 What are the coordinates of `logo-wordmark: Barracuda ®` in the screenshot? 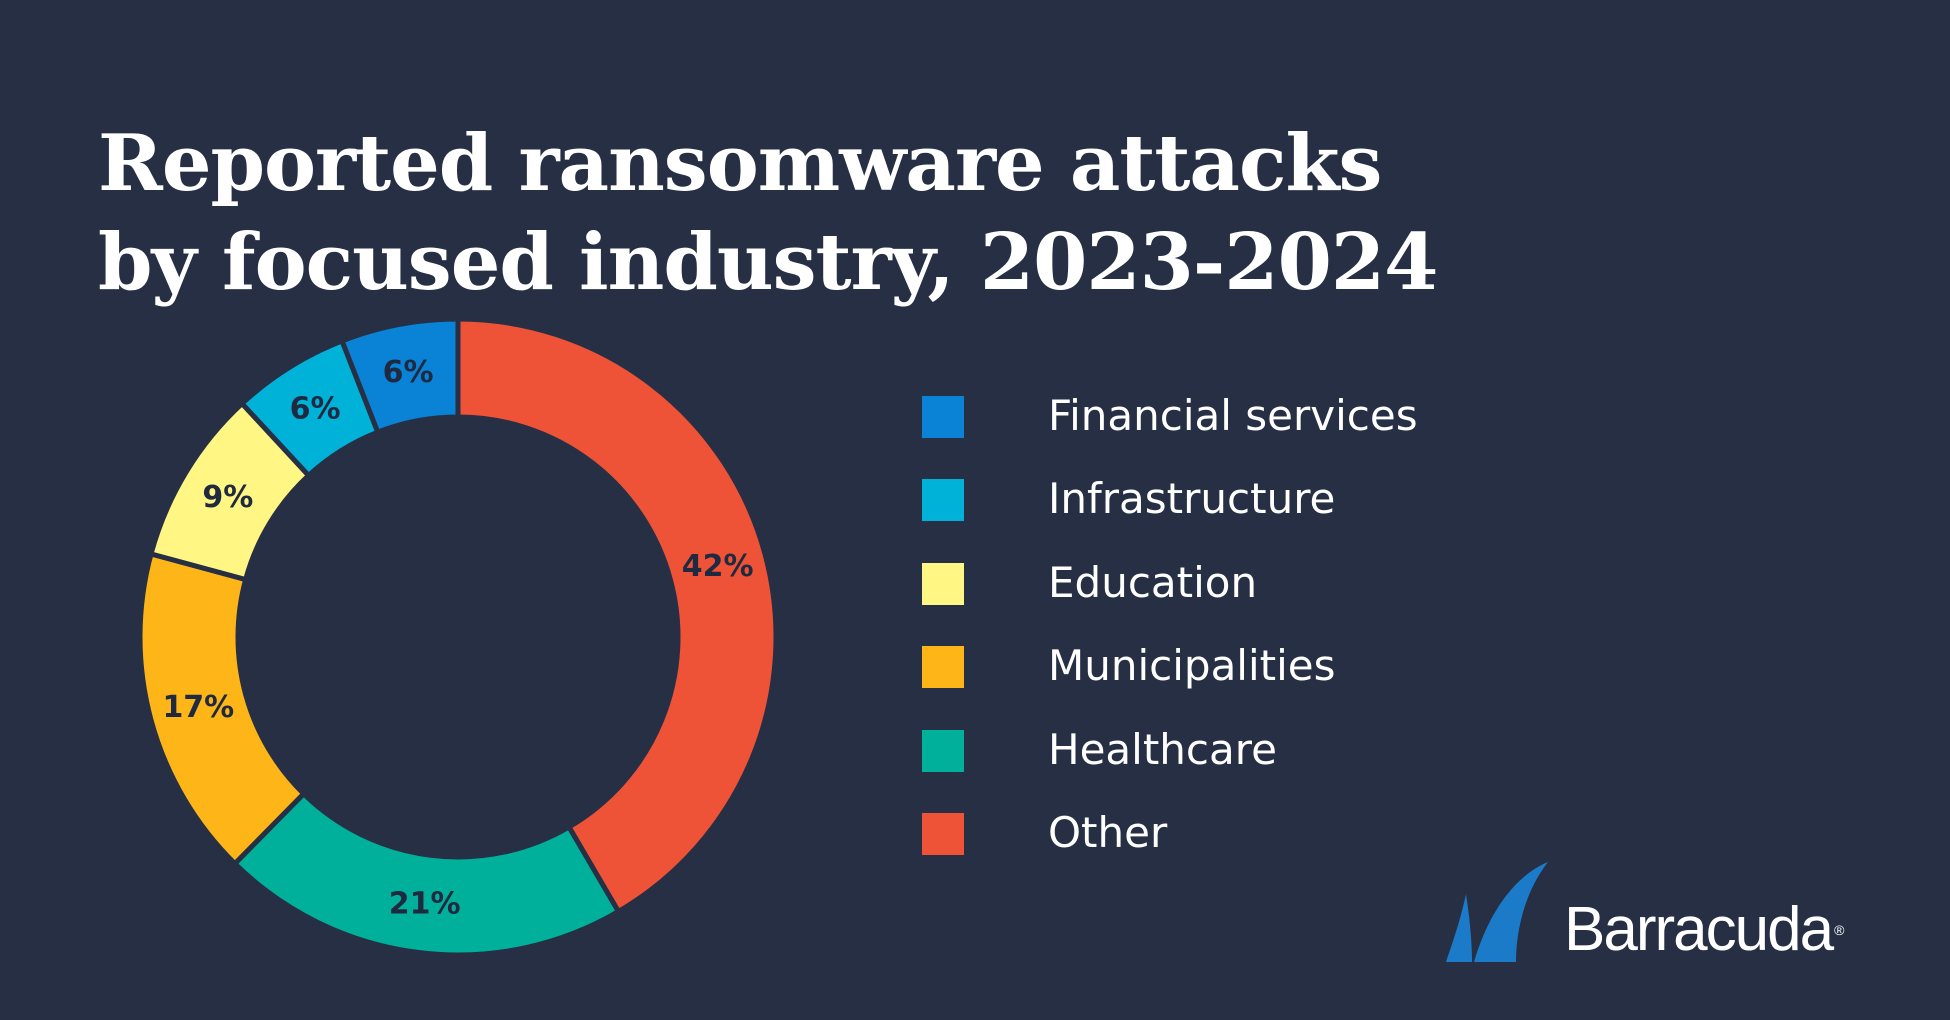 It's located at (1704, 930).